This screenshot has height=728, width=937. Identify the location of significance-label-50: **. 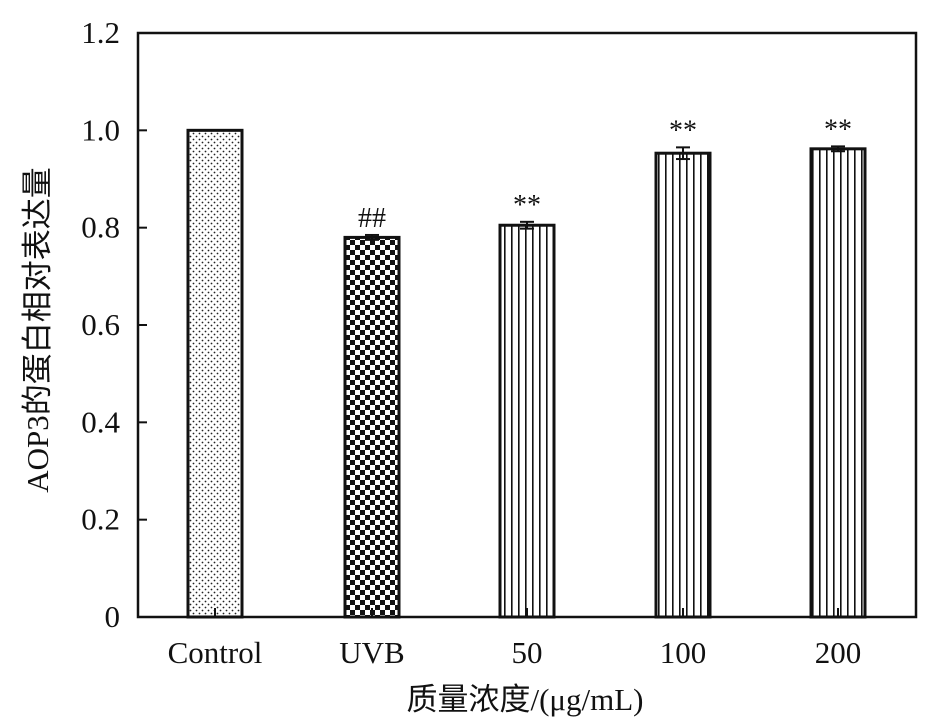
(527, 205).